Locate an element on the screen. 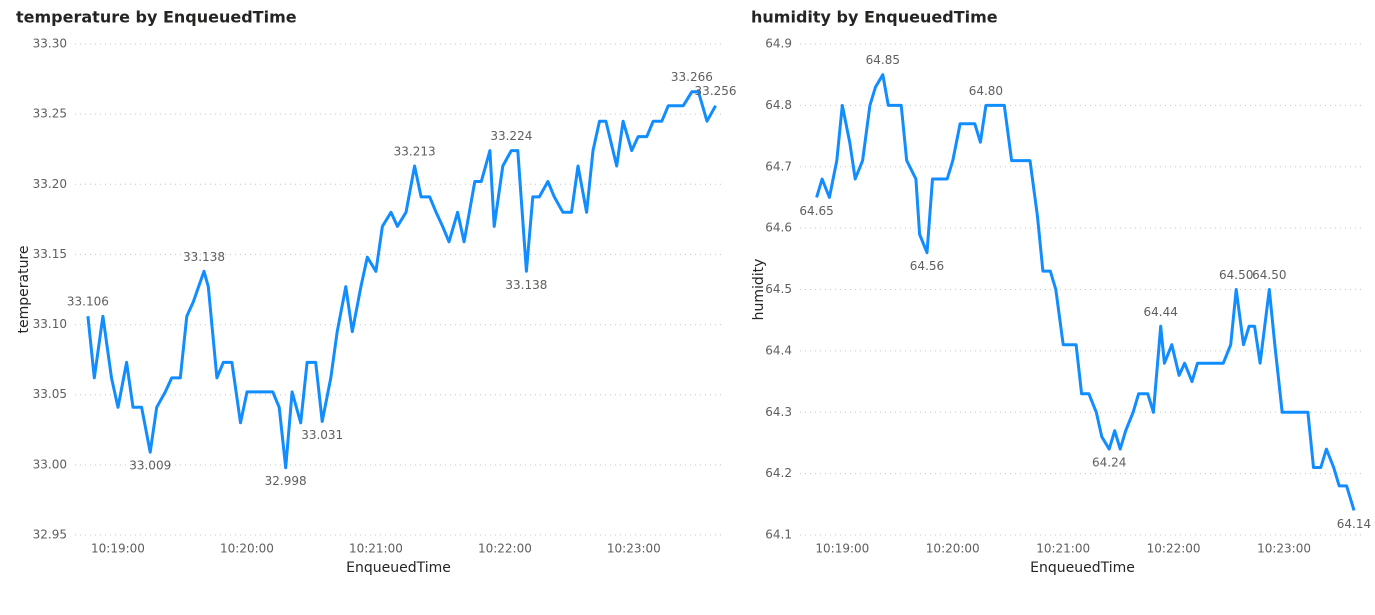 Image resolution: width=1375 pixels, height=615 pixels. y-tick-label: 33.00 is located at coordinates (50, 464).